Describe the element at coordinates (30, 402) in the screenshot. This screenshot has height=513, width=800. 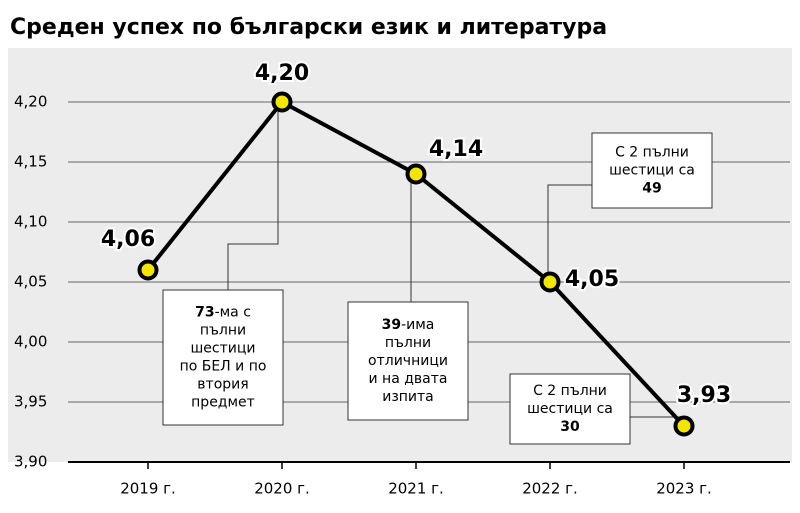
I see `y-tick-label: 3,95` at that location.